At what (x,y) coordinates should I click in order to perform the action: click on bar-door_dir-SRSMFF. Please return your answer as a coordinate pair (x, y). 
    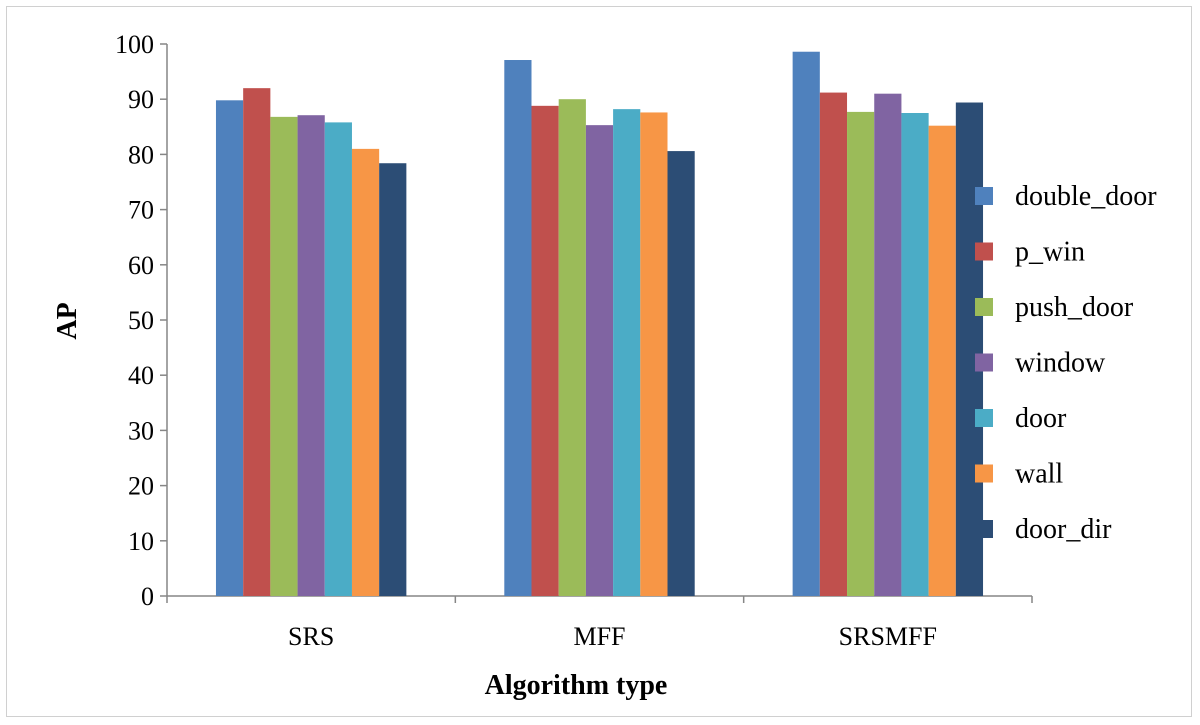
    Looking at the image, I should click on (969, 349).